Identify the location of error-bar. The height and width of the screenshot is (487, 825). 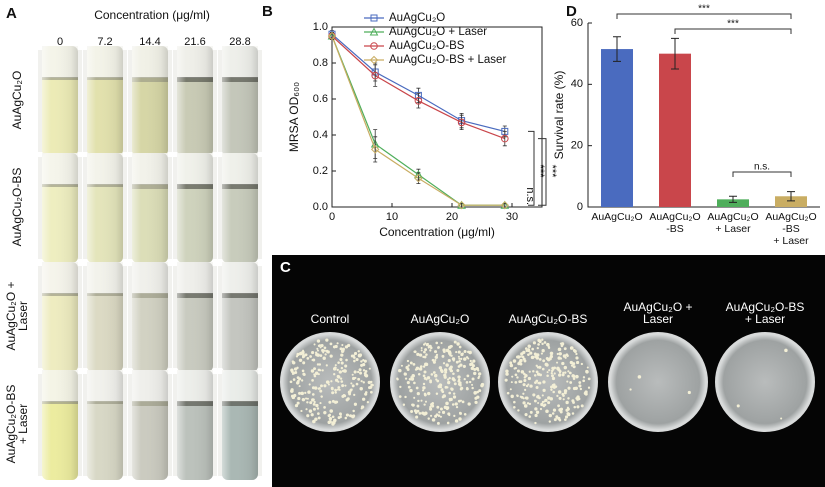
(461, 122).